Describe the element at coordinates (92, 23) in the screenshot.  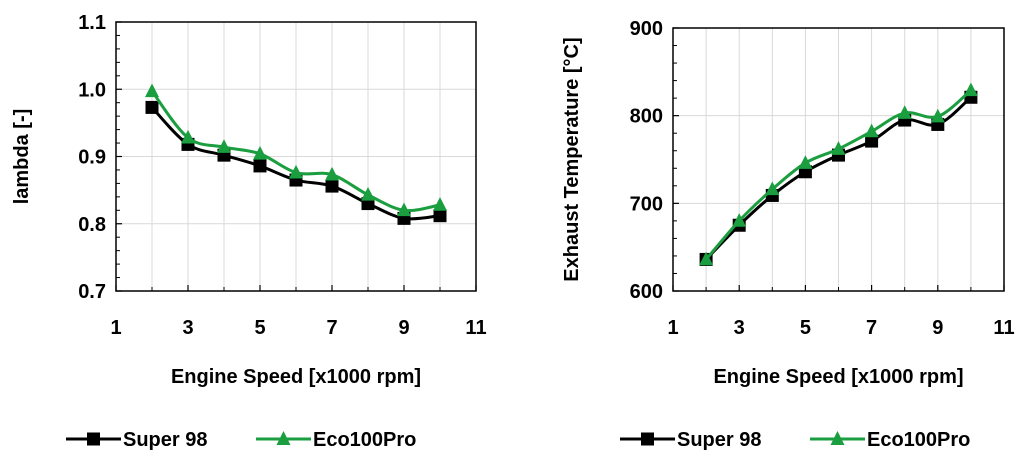
I see `y-tick-label: 1.1` at that location.